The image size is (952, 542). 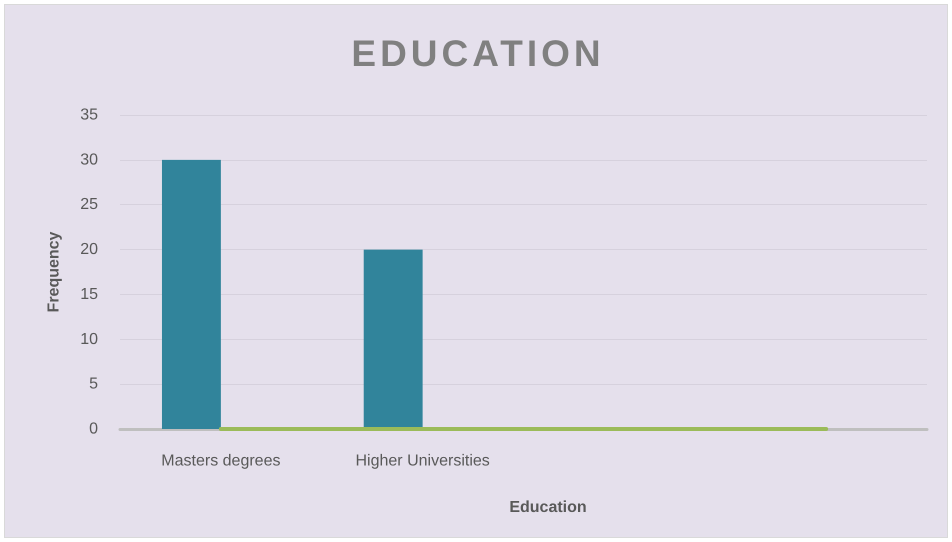 I want to click on y-tick-label: 0, so click(x=93, y=429).